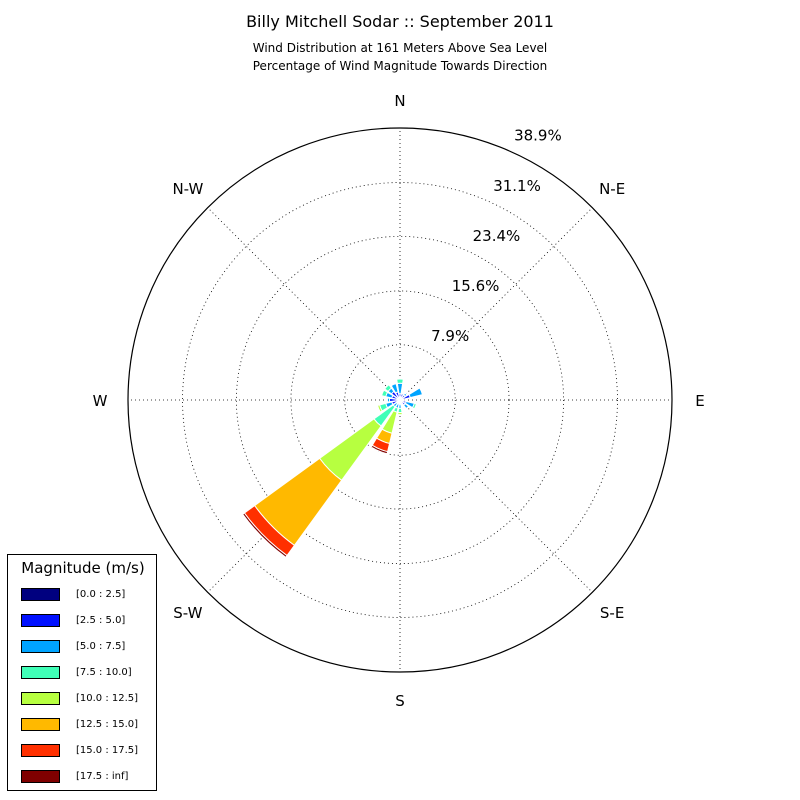 The height and width of the screenshot is (800, 800). I want to click on wedge-S-bin4, so click(400, 413).